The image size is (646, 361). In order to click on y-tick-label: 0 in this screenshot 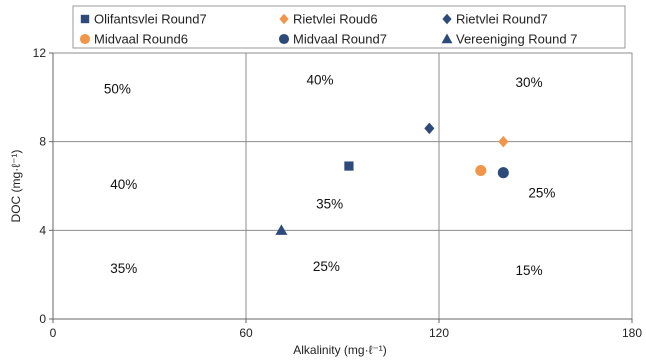, I will do `click(42, 319)`.